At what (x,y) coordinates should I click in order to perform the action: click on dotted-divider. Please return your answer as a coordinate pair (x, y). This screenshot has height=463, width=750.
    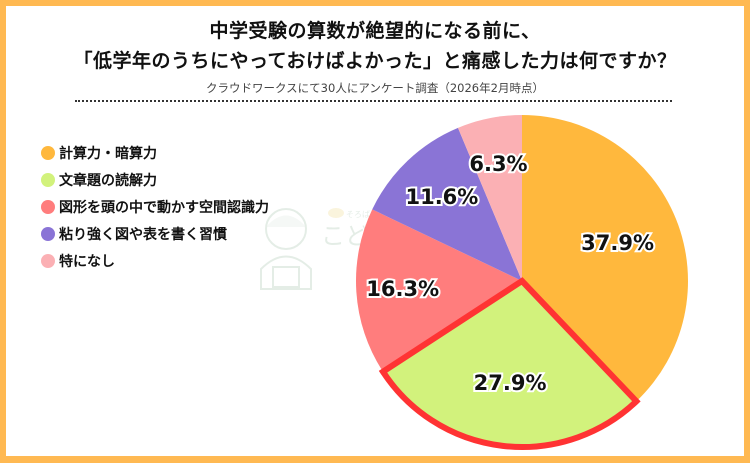
    Looking at the image, I should click on (373, 101).